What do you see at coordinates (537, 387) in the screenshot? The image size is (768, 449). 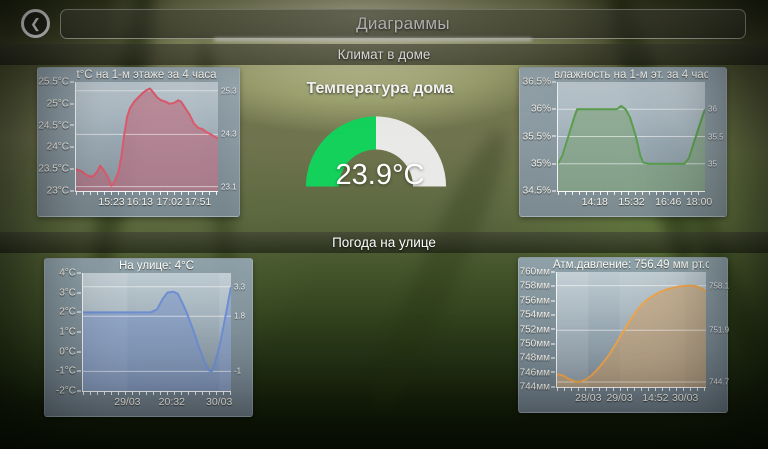 I see `y-axis-label: 744мм` at bounding box center [537, 387].